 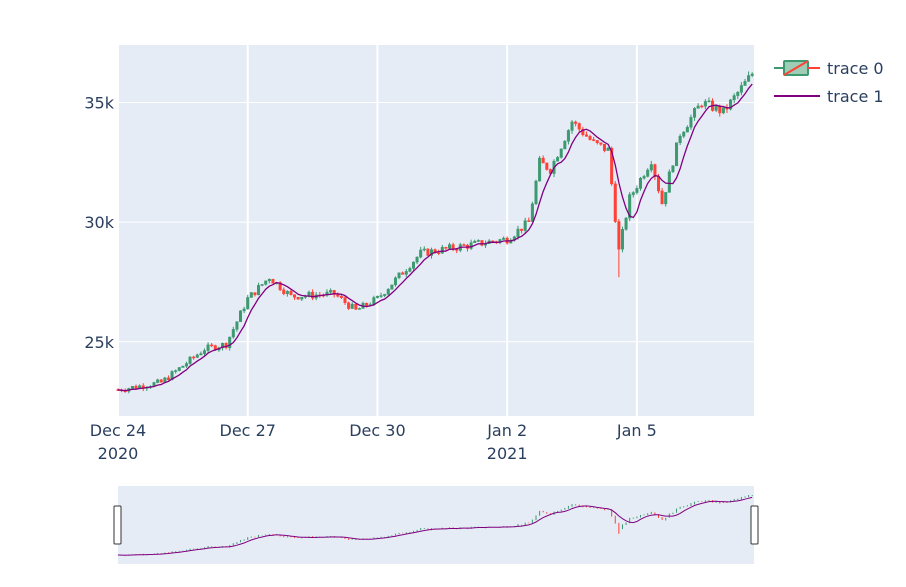 I want to click on y-axis: 25k 30k 35k, so click(x=99, y=222).